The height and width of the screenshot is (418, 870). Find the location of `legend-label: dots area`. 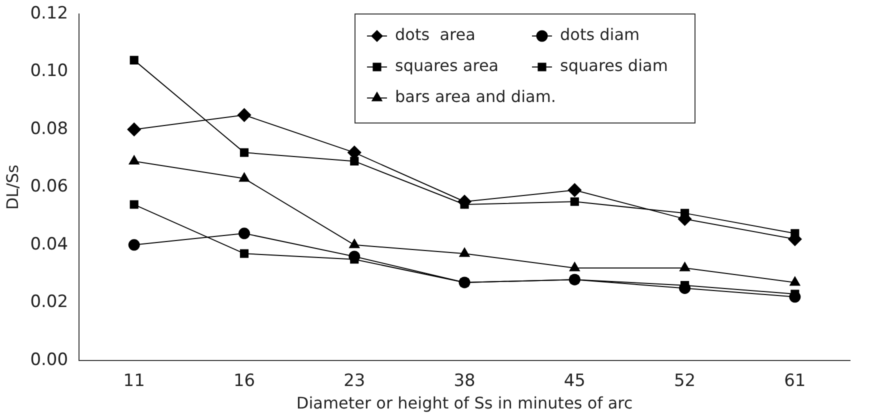

legend-label: dots area is located at coordinates (435, 34).